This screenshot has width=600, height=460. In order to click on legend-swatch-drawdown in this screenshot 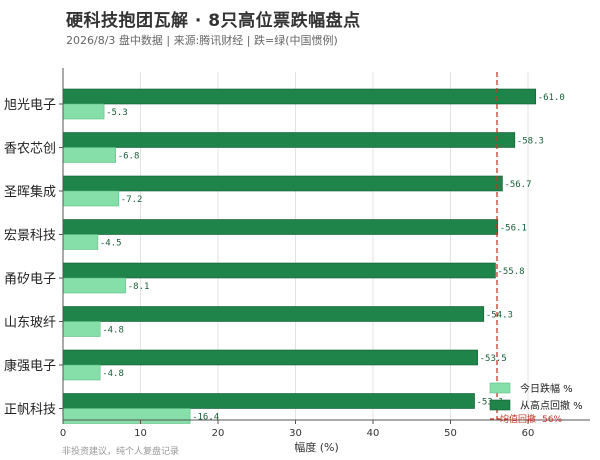, I will do `click(500, 405)`.